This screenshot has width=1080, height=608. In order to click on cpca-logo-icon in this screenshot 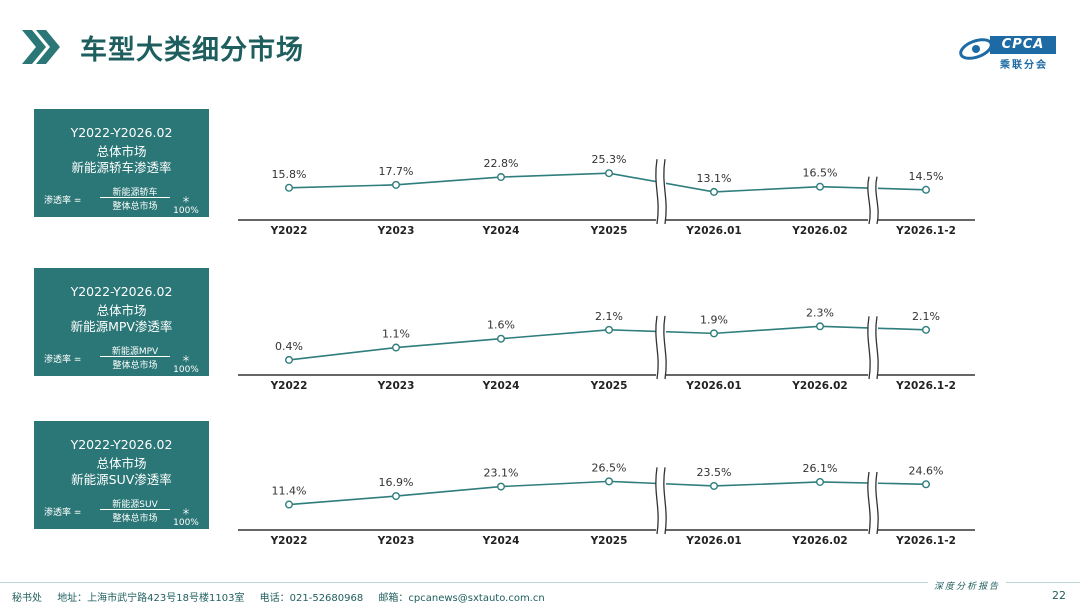, I will do `click(976, 49)`.